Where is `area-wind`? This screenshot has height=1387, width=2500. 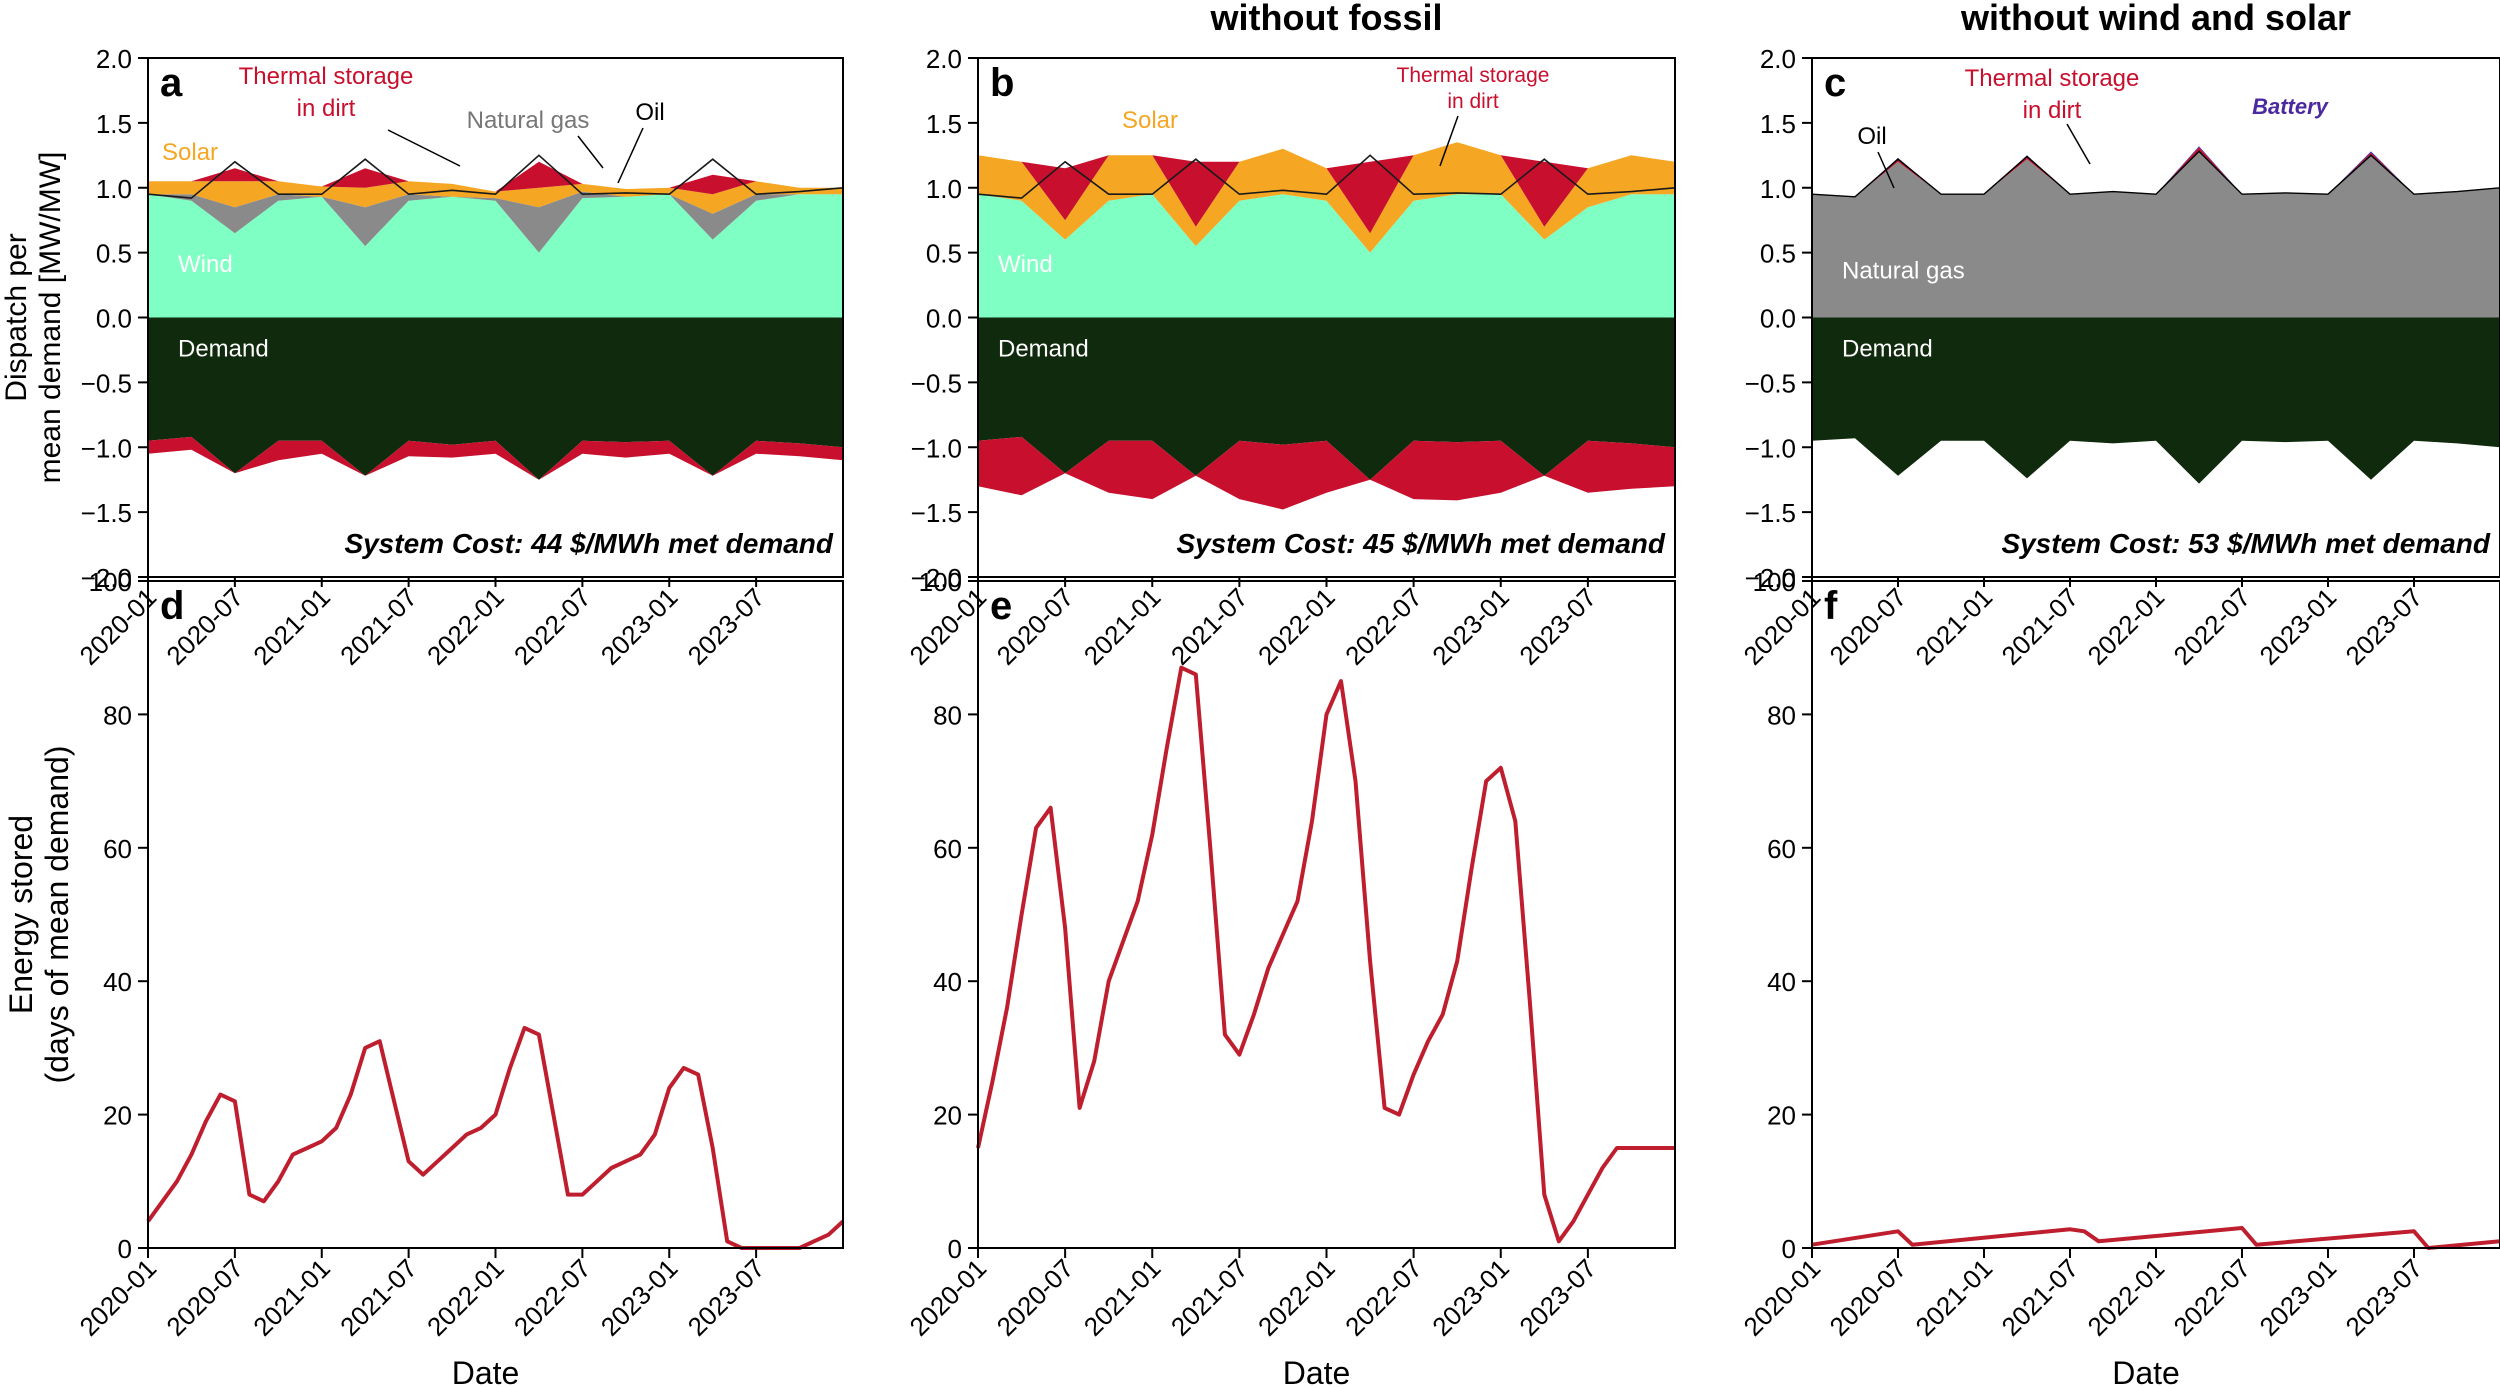
area-wind is located at coordinates (1326, 256).